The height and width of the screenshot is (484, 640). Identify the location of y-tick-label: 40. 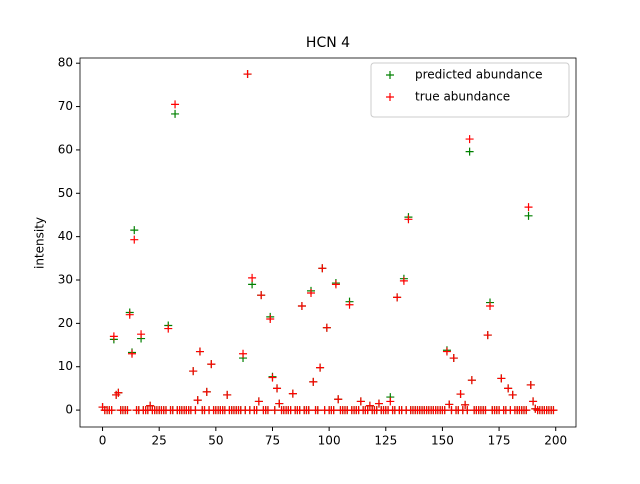
(65, 236).